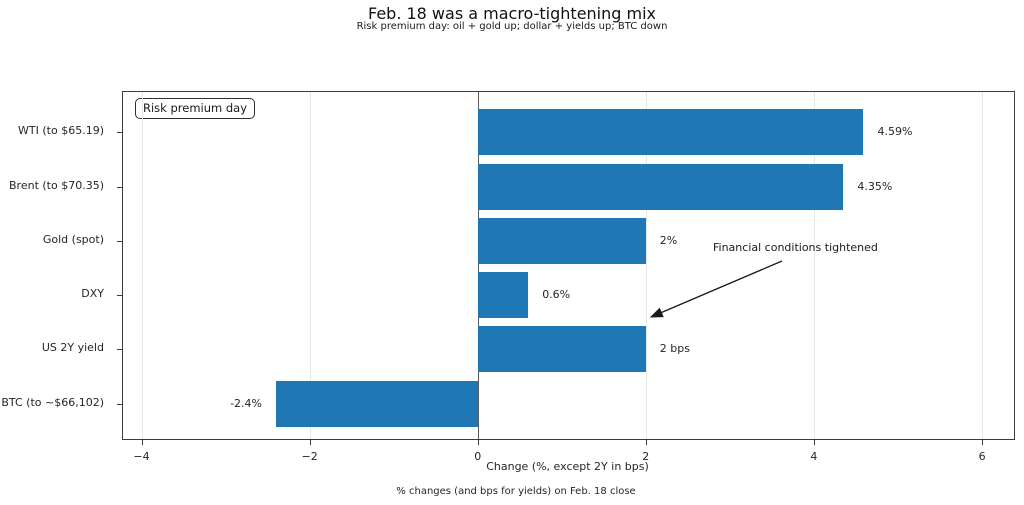 This screenshot has width=1024, height=505. What do you see at coordinates (795, 247) in the screenshot?
I see `annotation-text: Financial conditions tightened` at bounding box center [795, 247].